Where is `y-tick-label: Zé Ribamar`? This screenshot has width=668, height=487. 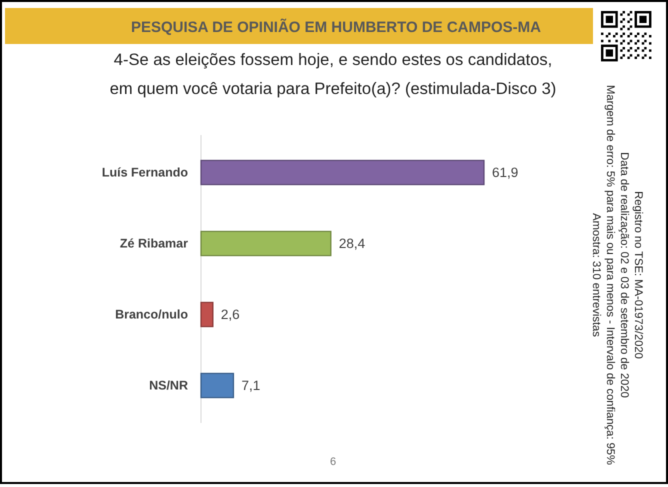
y-tick-label: Zé Ribamar is located at coordinates (154, 243).